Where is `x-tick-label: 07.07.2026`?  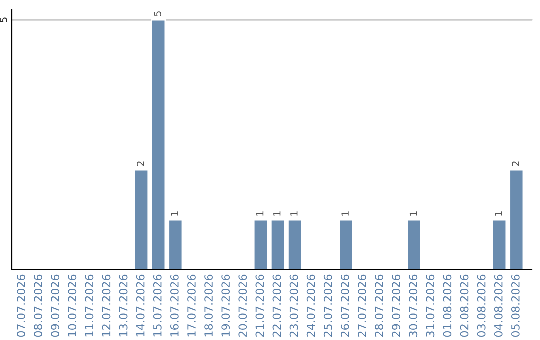
x-tick-label: 07.07.2026 is located at coordinates (21, 306).